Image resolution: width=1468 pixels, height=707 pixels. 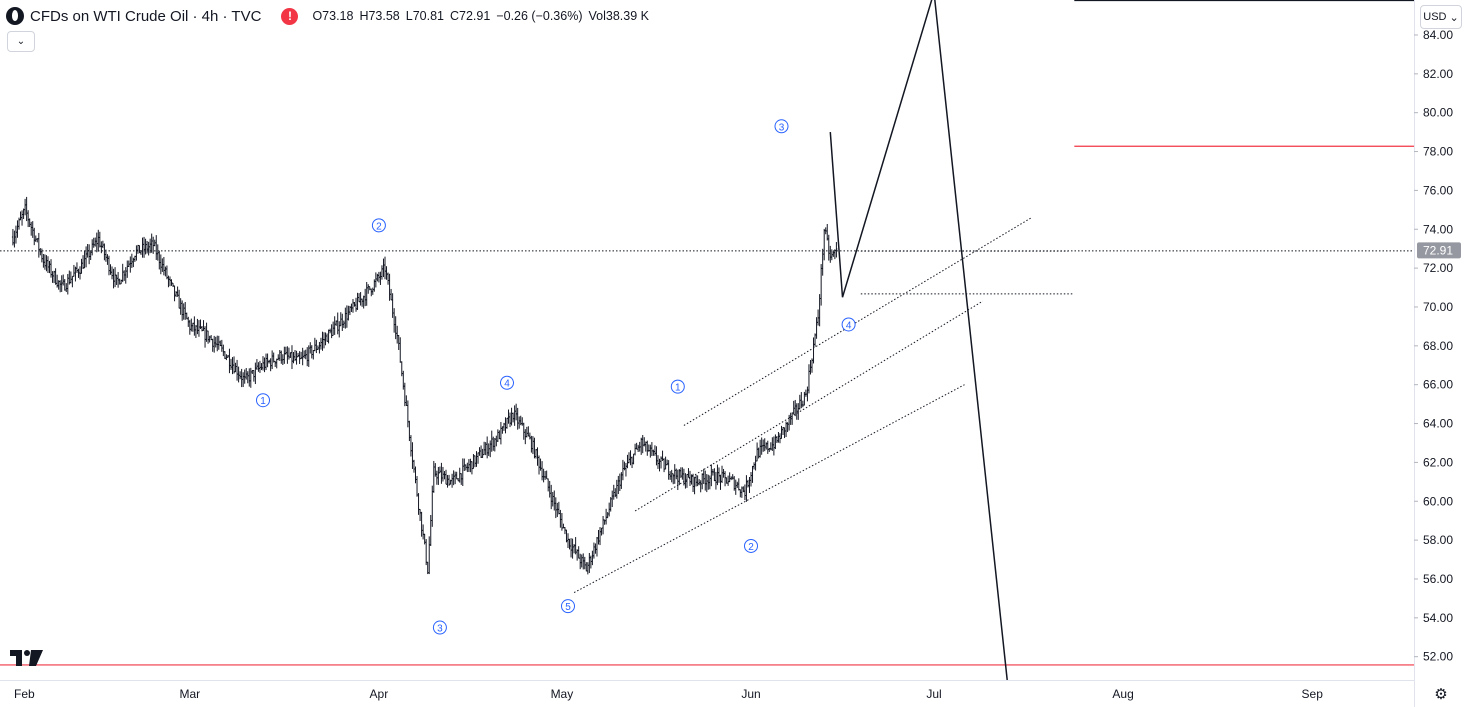 I want to click on price-tick-label: 62.00, so click(x=1438, y=462).